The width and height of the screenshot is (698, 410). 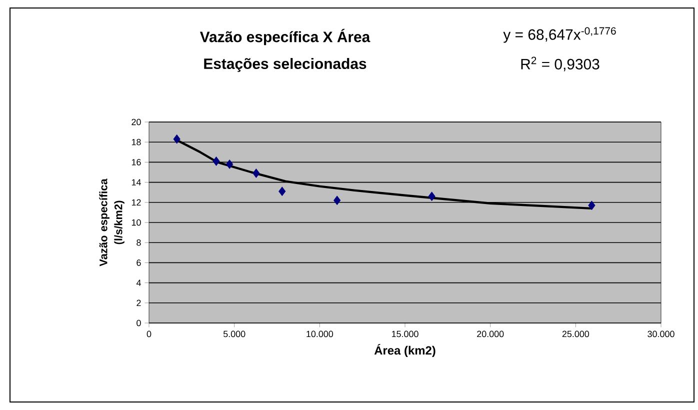 I want to click on text: R$^{2}$ = 0,9303, so click(x=560, y=64).